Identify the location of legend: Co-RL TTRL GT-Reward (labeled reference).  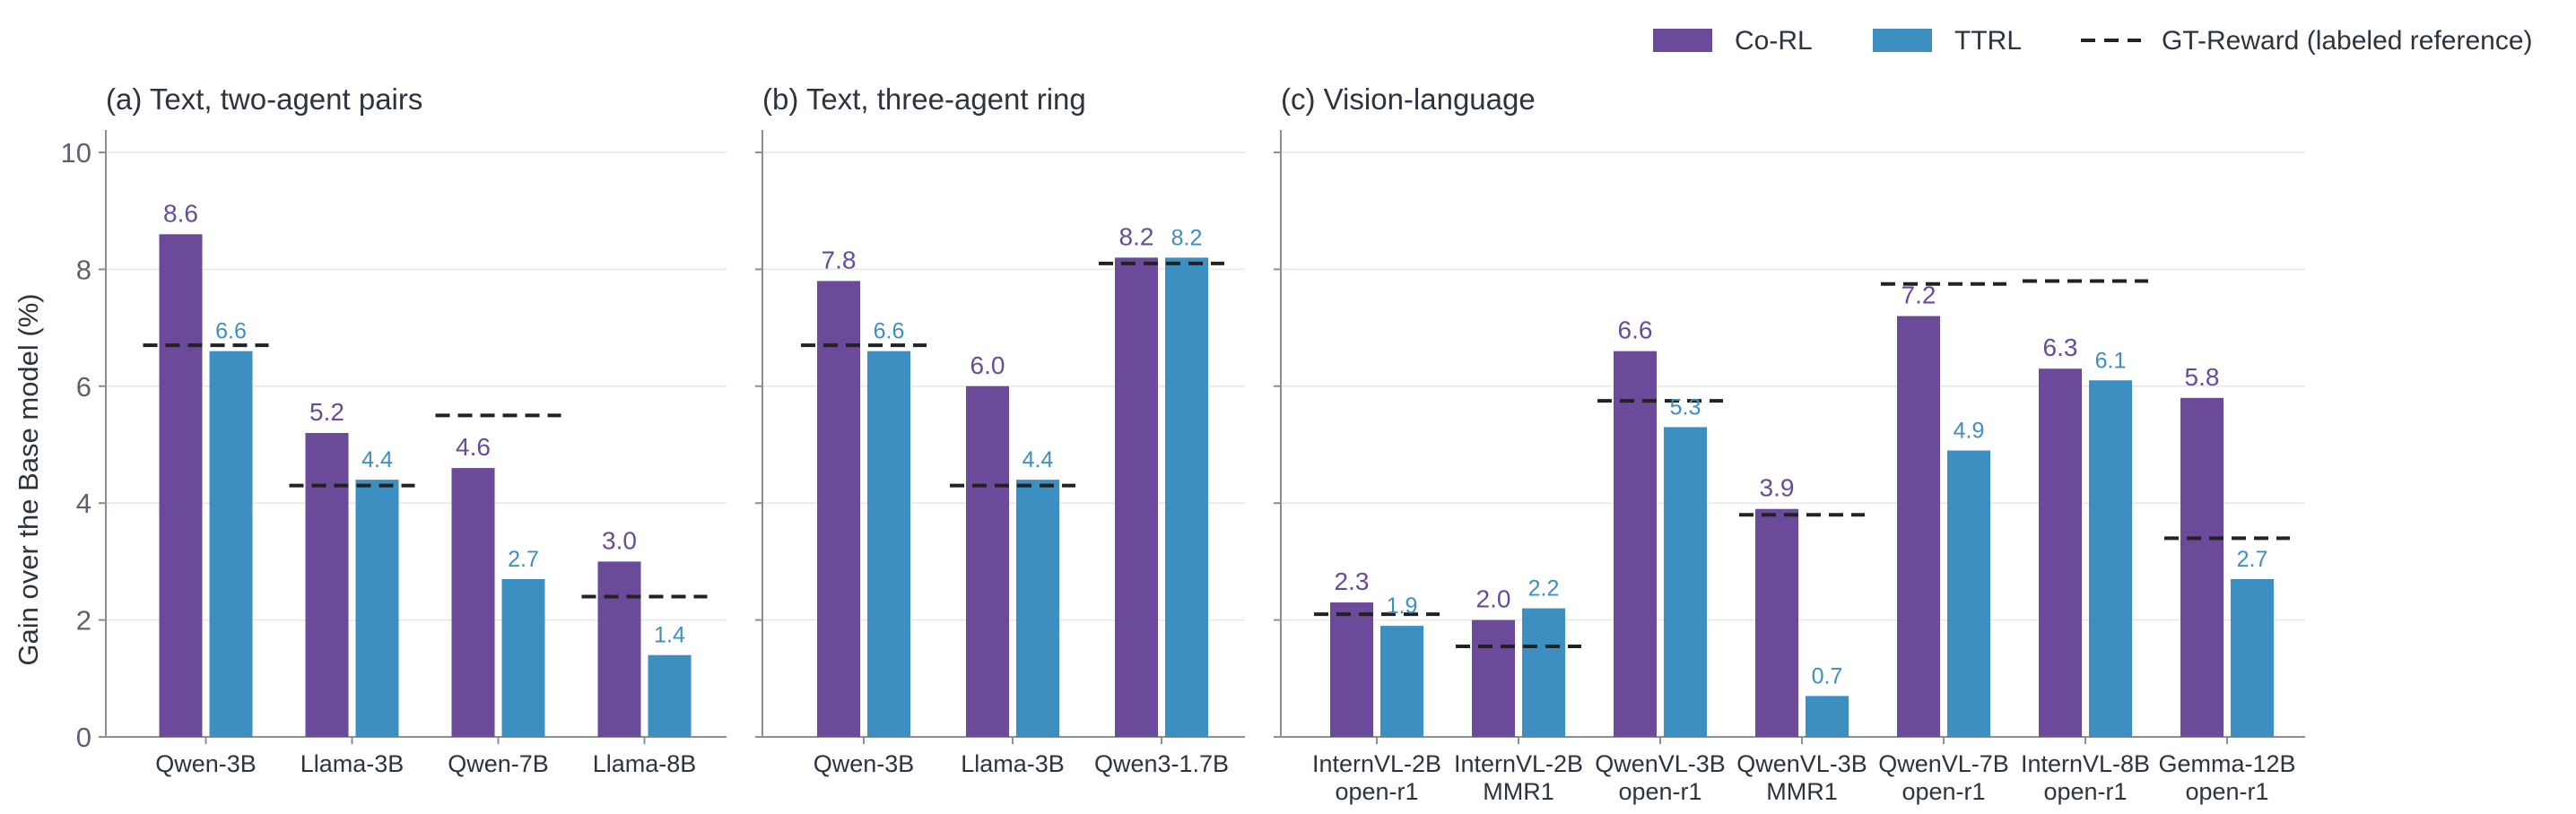
(2093, 41).